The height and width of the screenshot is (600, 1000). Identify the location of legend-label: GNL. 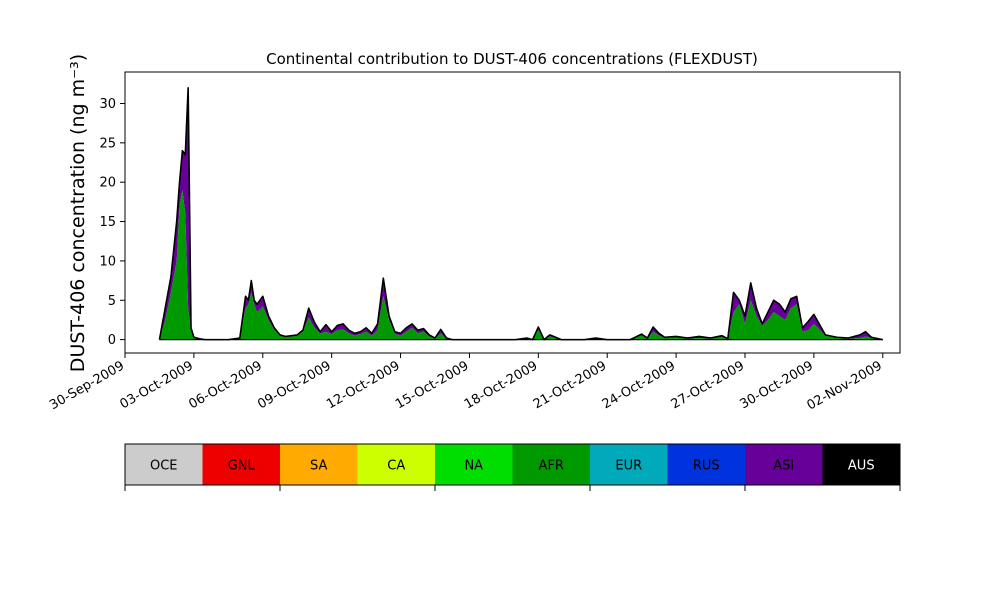
(242, 466).